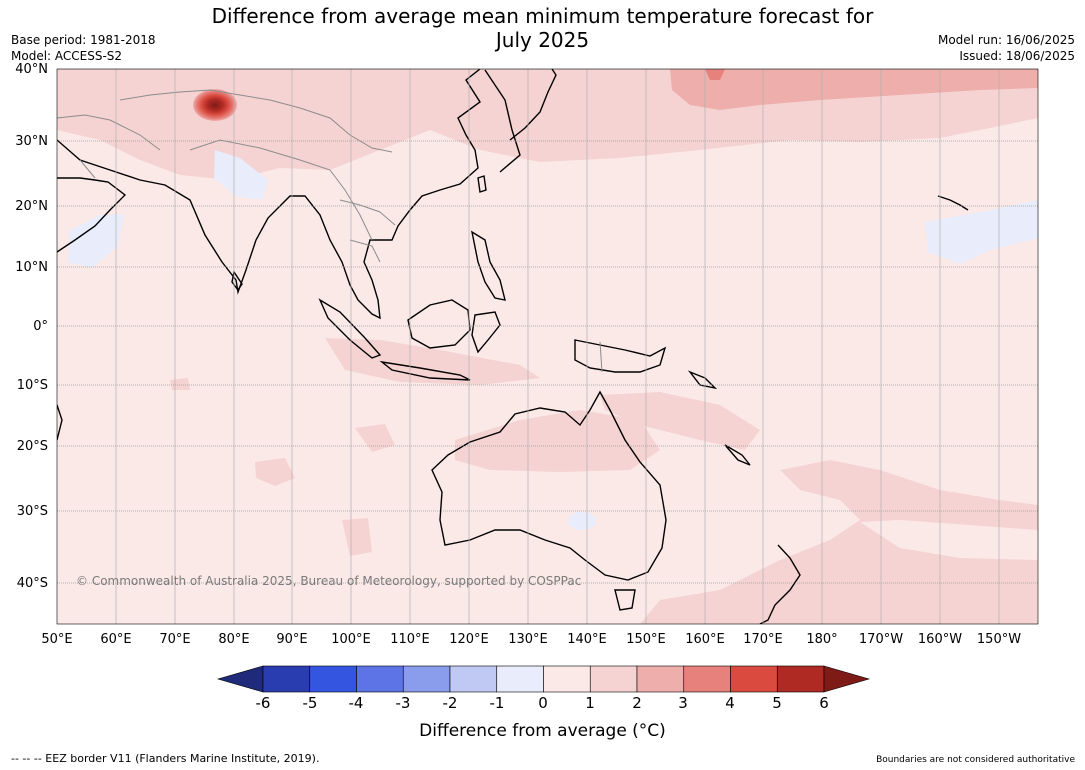 The image size is (1085, 770). Describe the element at coordinates (83, 40) in the screenshot. I see `base-period: Base period: 1981-2018` at that location.